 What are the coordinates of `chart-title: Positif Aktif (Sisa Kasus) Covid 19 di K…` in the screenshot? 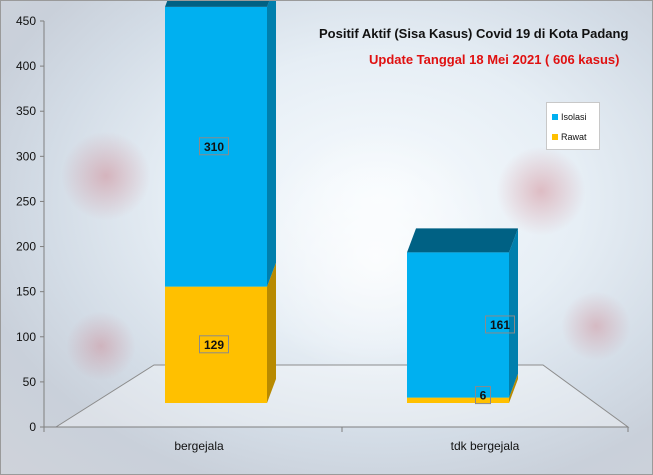 It's located at (473, 33).